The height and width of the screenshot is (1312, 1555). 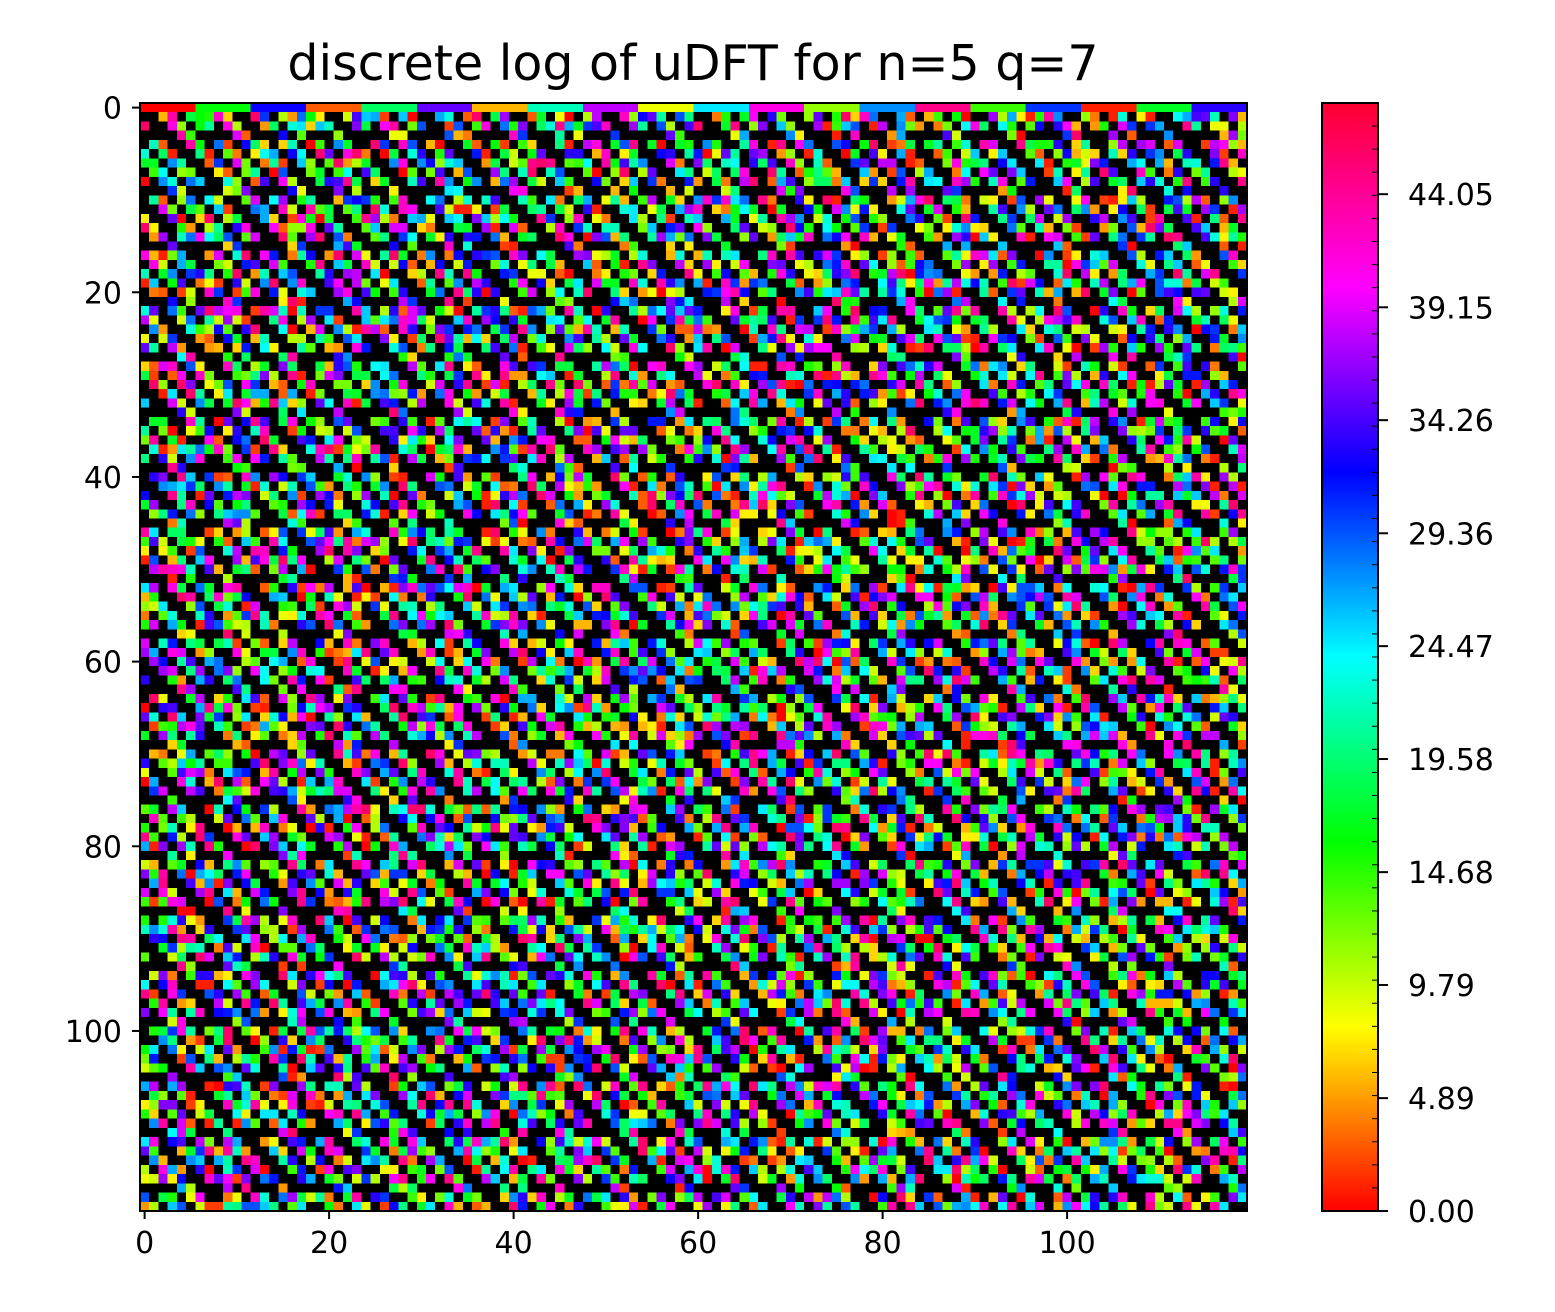 What do you see at coordinates (1451, 534) in the screenshot?
I see `colorbar-tick-label: 29.36` at bounding box center [1451, 534].